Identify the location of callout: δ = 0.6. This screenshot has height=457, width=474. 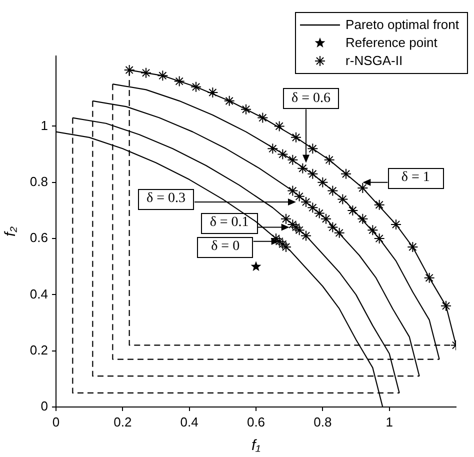
(311, 127).